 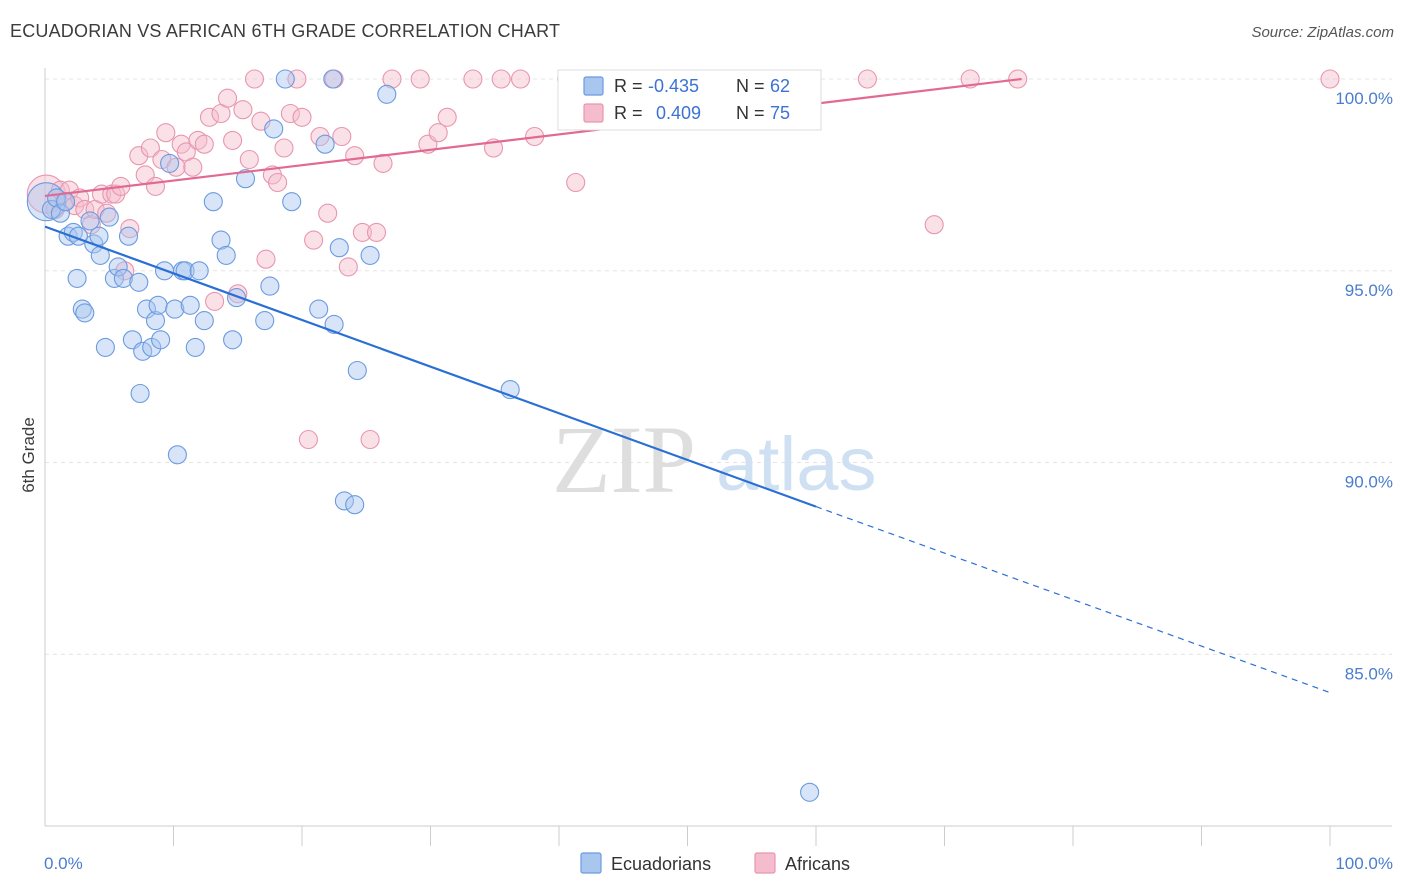 What do you see at coordinates (533, 137) in the screenshot?
I see `african-trend-line` at bounding box center [533, 137].